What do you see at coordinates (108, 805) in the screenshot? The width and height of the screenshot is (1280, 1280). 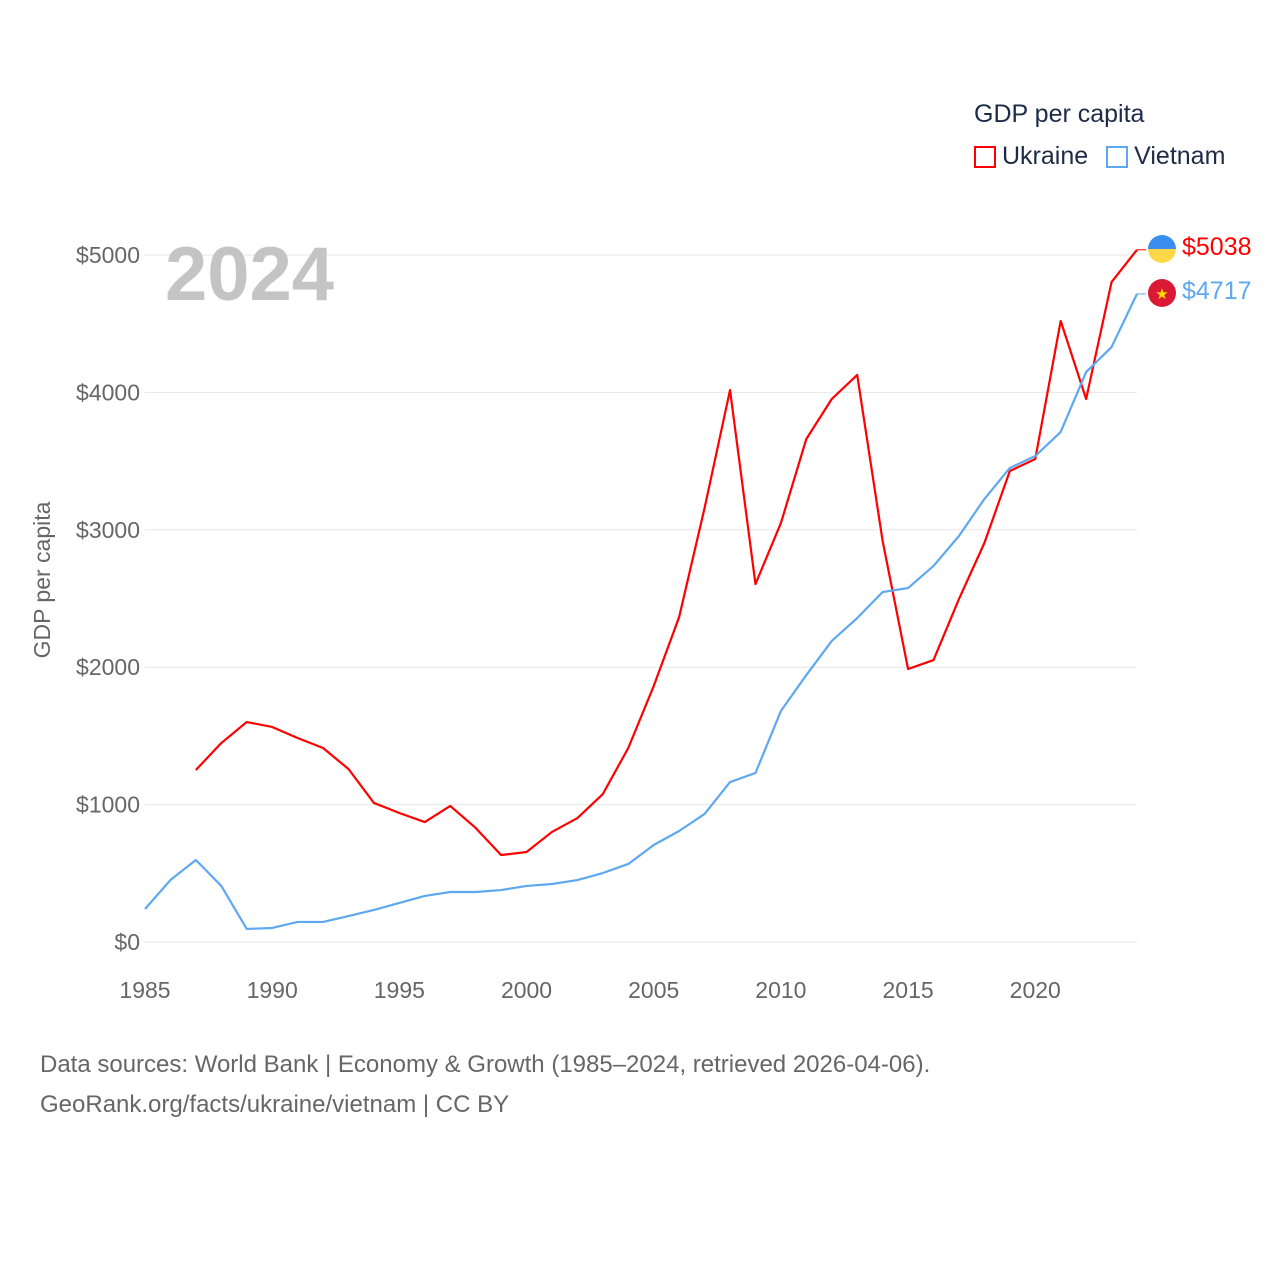 I see `y-tick-label: $1000` at bounding box center [108, 805].